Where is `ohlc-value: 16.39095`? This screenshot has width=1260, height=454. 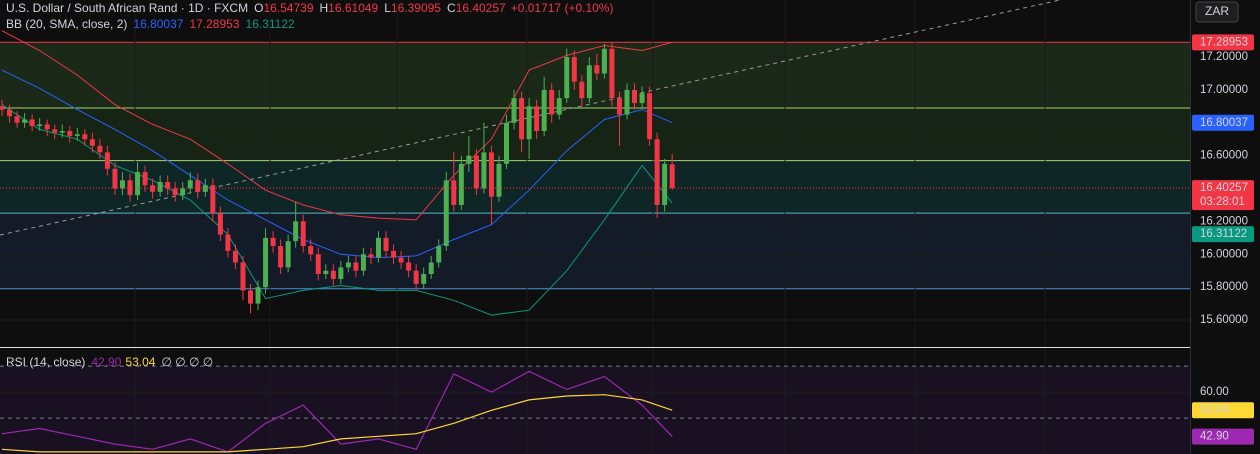
ohlc-value: 16.39095 is located at coordinates (416, 8).